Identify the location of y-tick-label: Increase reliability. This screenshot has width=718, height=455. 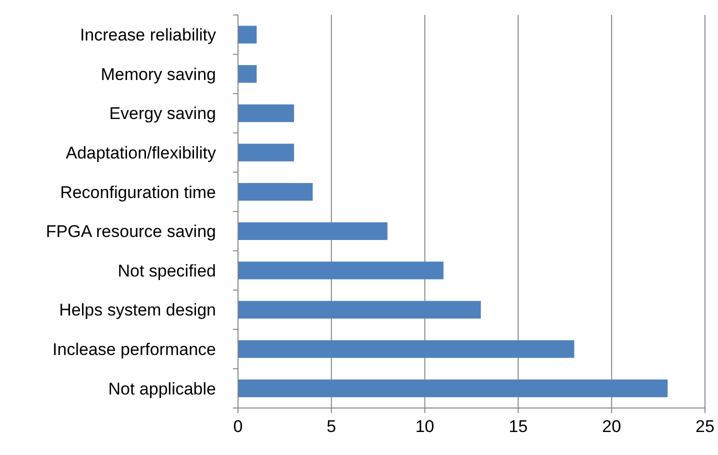
(148, 35).